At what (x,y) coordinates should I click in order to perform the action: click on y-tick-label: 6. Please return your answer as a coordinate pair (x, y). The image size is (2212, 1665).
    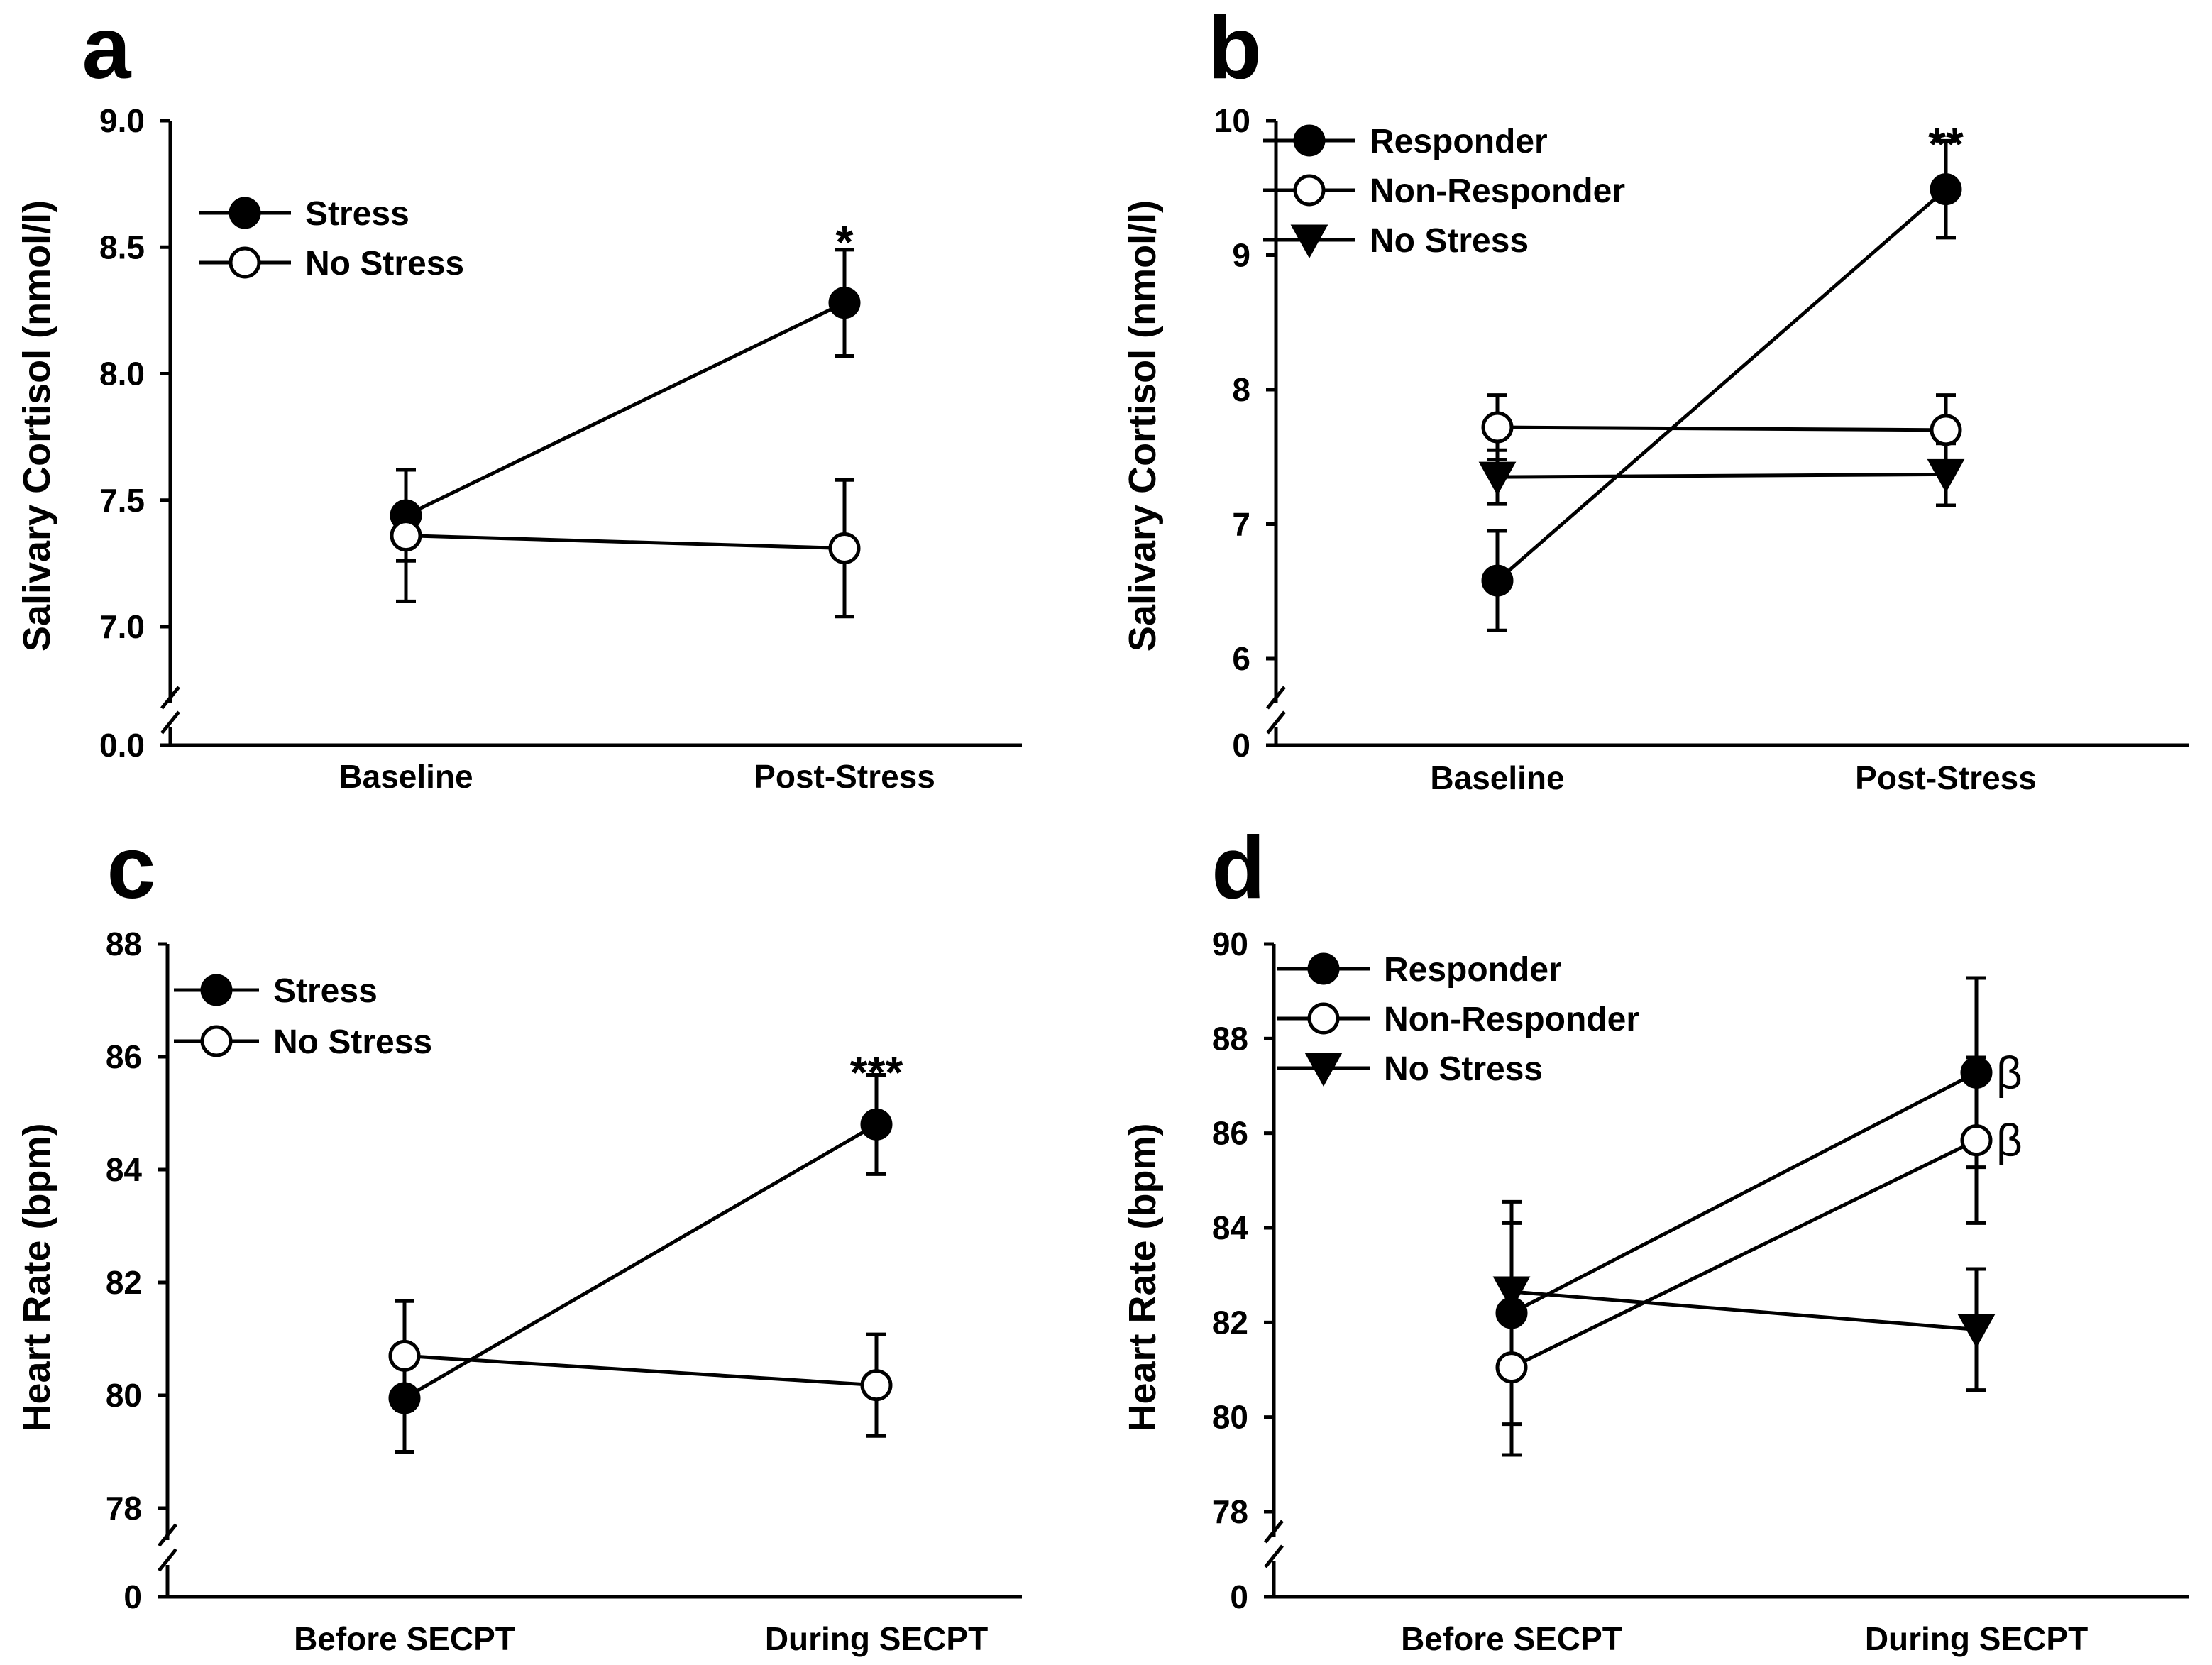
    Looking at the image, I should click on (1241, 658).